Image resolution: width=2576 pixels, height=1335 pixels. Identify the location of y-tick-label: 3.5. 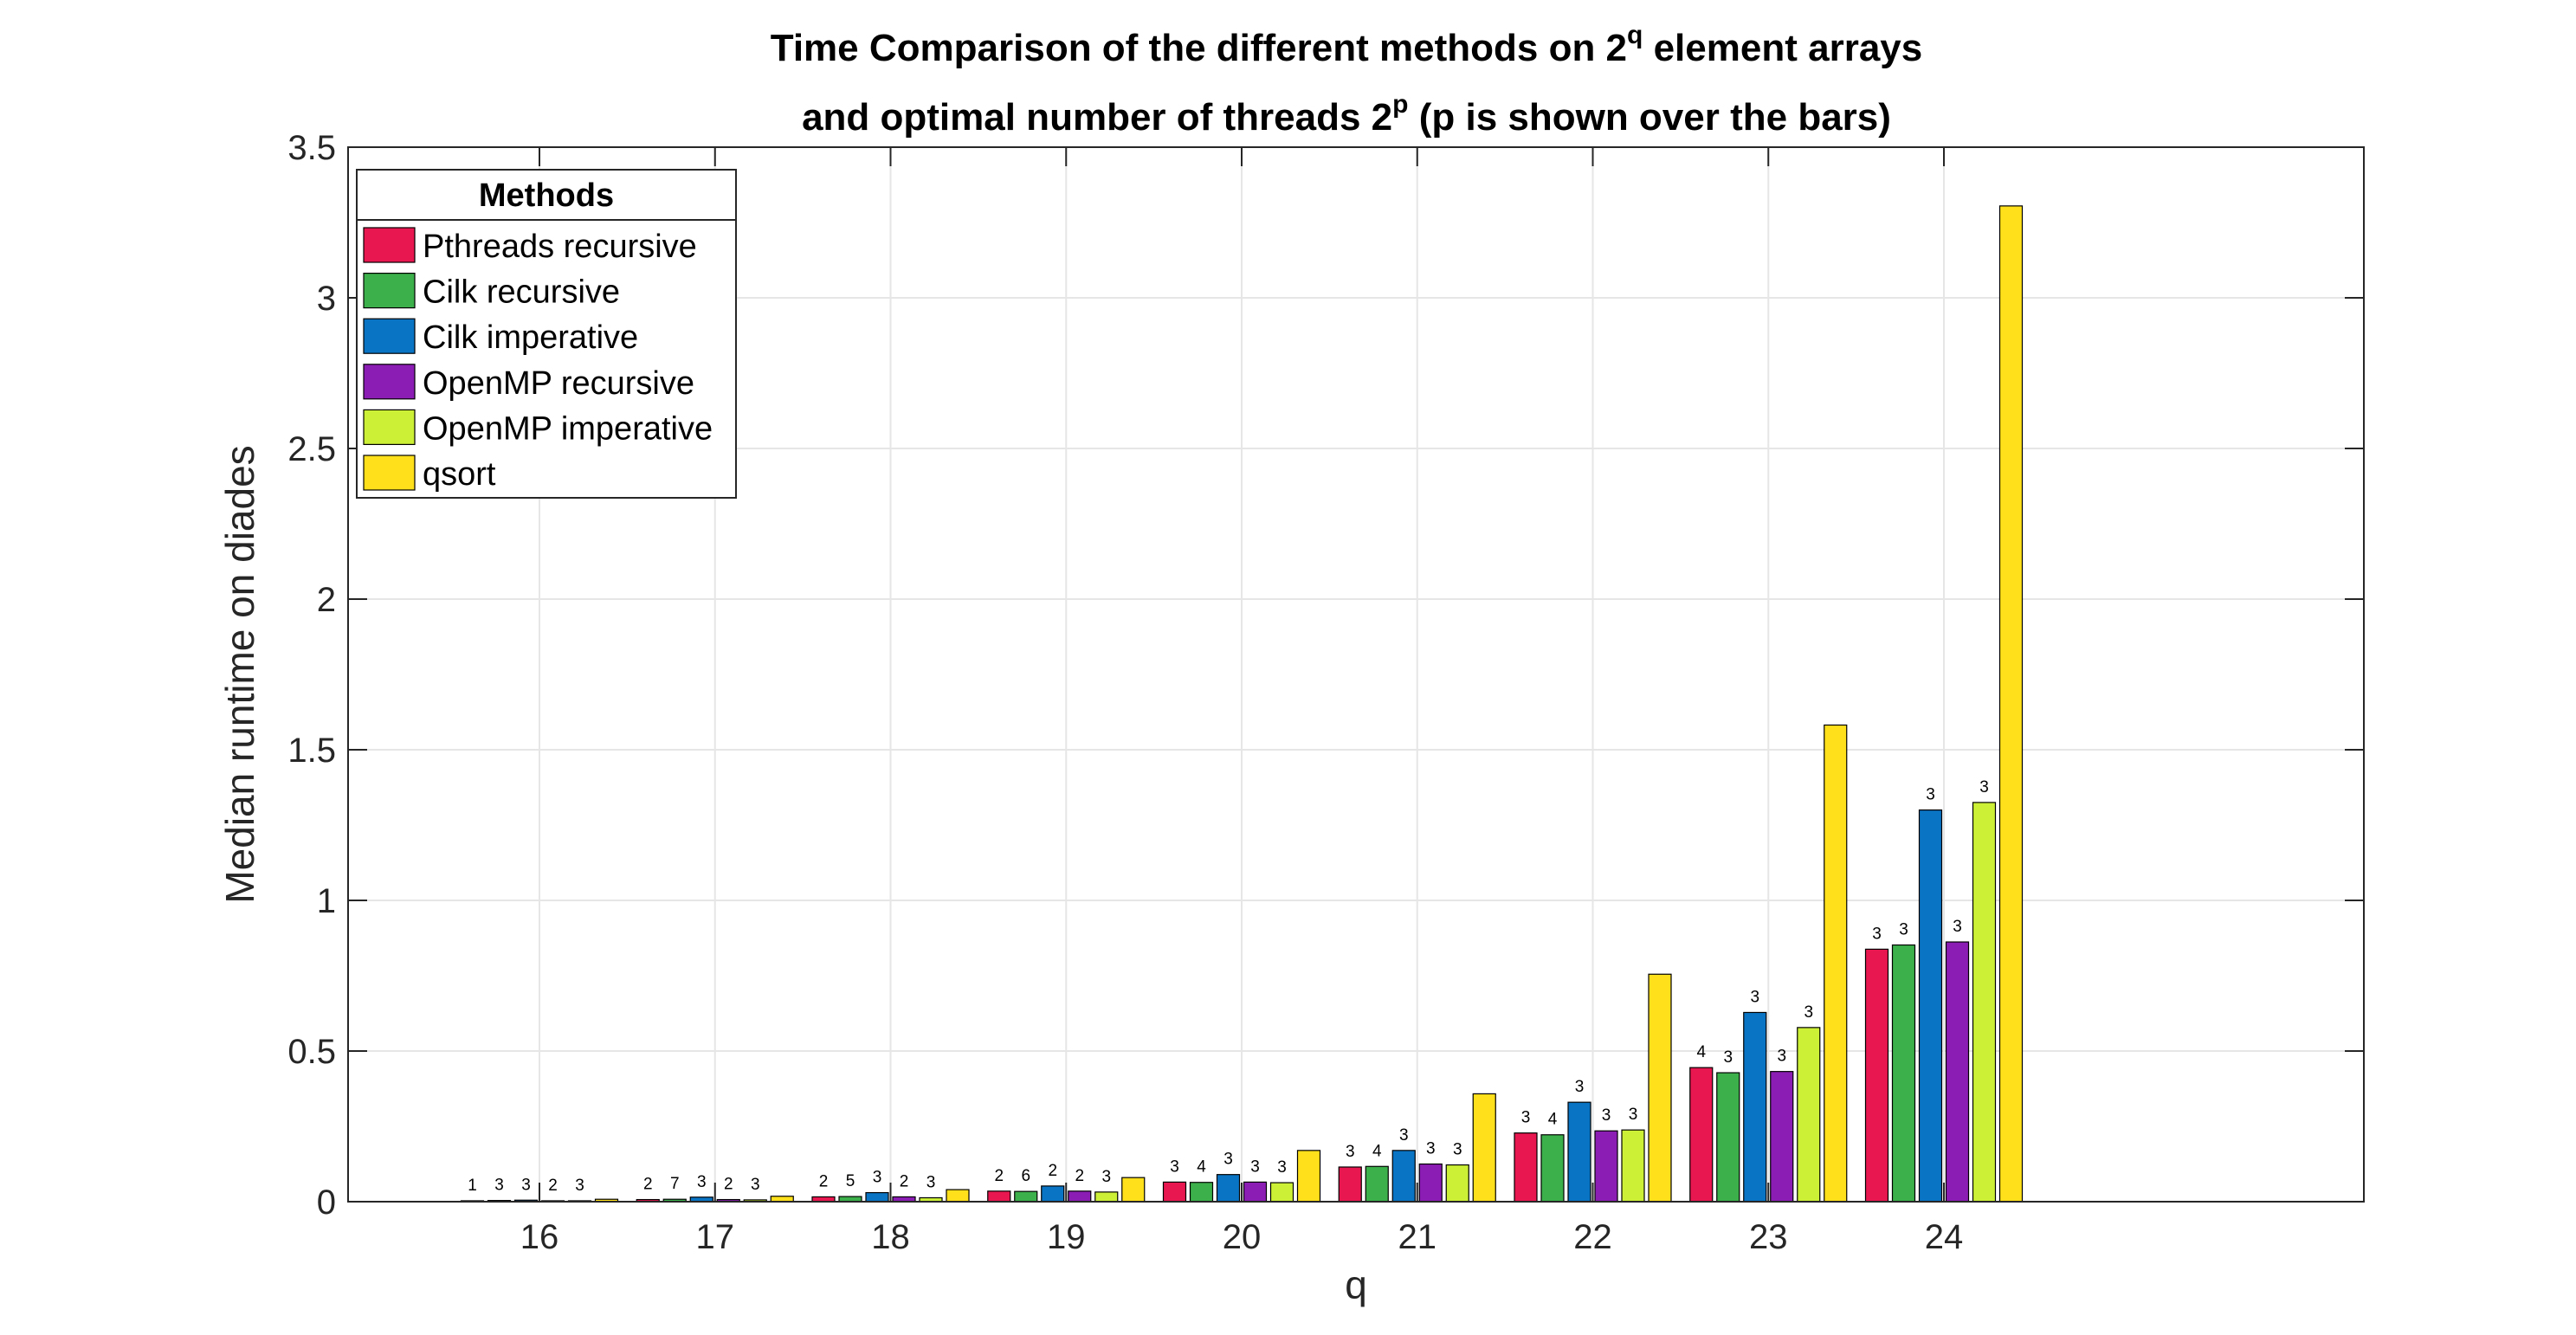
(311, 148).